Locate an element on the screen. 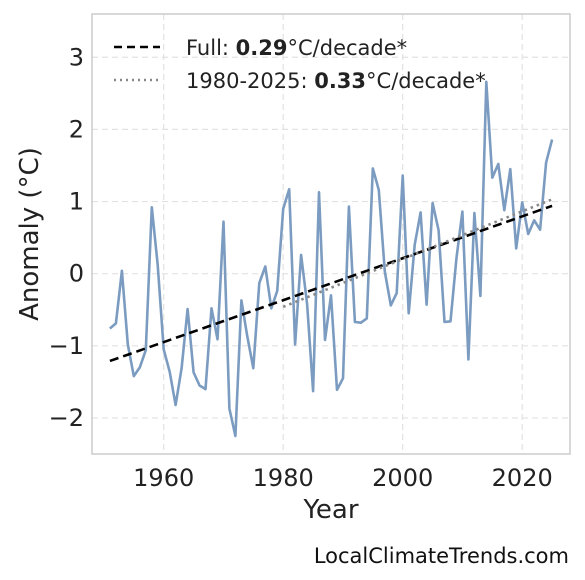 This screenshot has width=585, height=580. credit-text: LocalClimateTrends.com is located at coordinates (441, 556).